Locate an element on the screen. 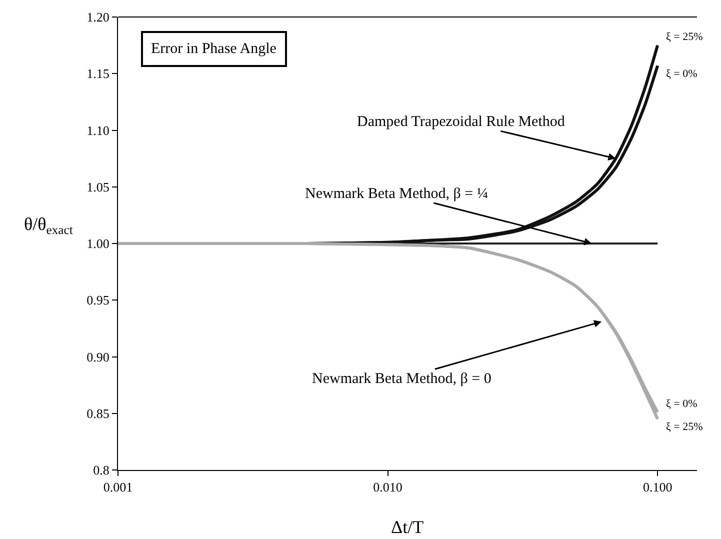 This screenshot has width=721, height=539. y-tick-label: 1.10 is located at coordinates (98, 130).